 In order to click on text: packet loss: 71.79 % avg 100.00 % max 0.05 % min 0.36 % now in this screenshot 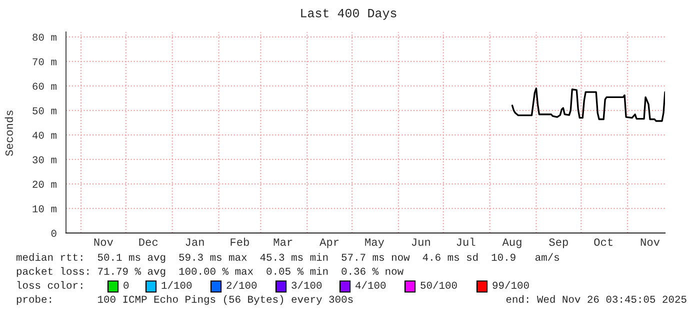, I will do `click(210, 272)`.